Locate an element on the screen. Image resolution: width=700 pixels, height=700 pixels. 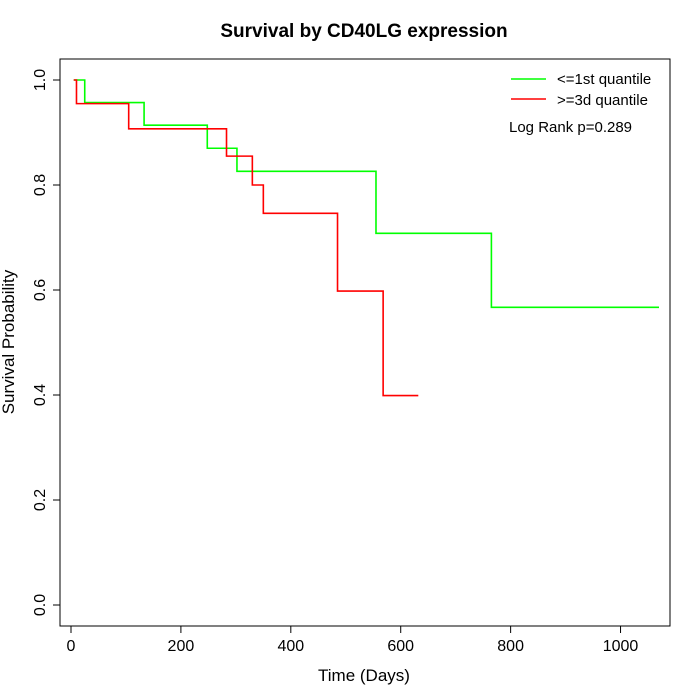
x-axis-label: Time (Days) is located at coordinates (364, 675).